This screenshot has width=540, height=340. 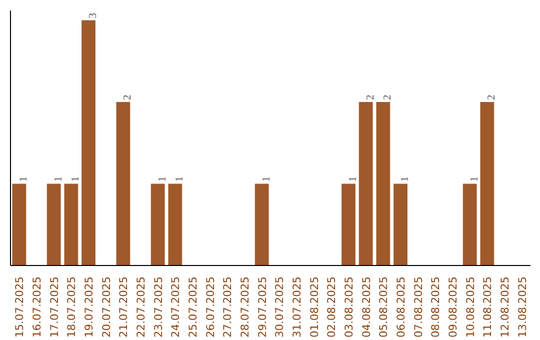 I want to click on x-tick-label: 16.07.2025, so click(x=37, y=307).